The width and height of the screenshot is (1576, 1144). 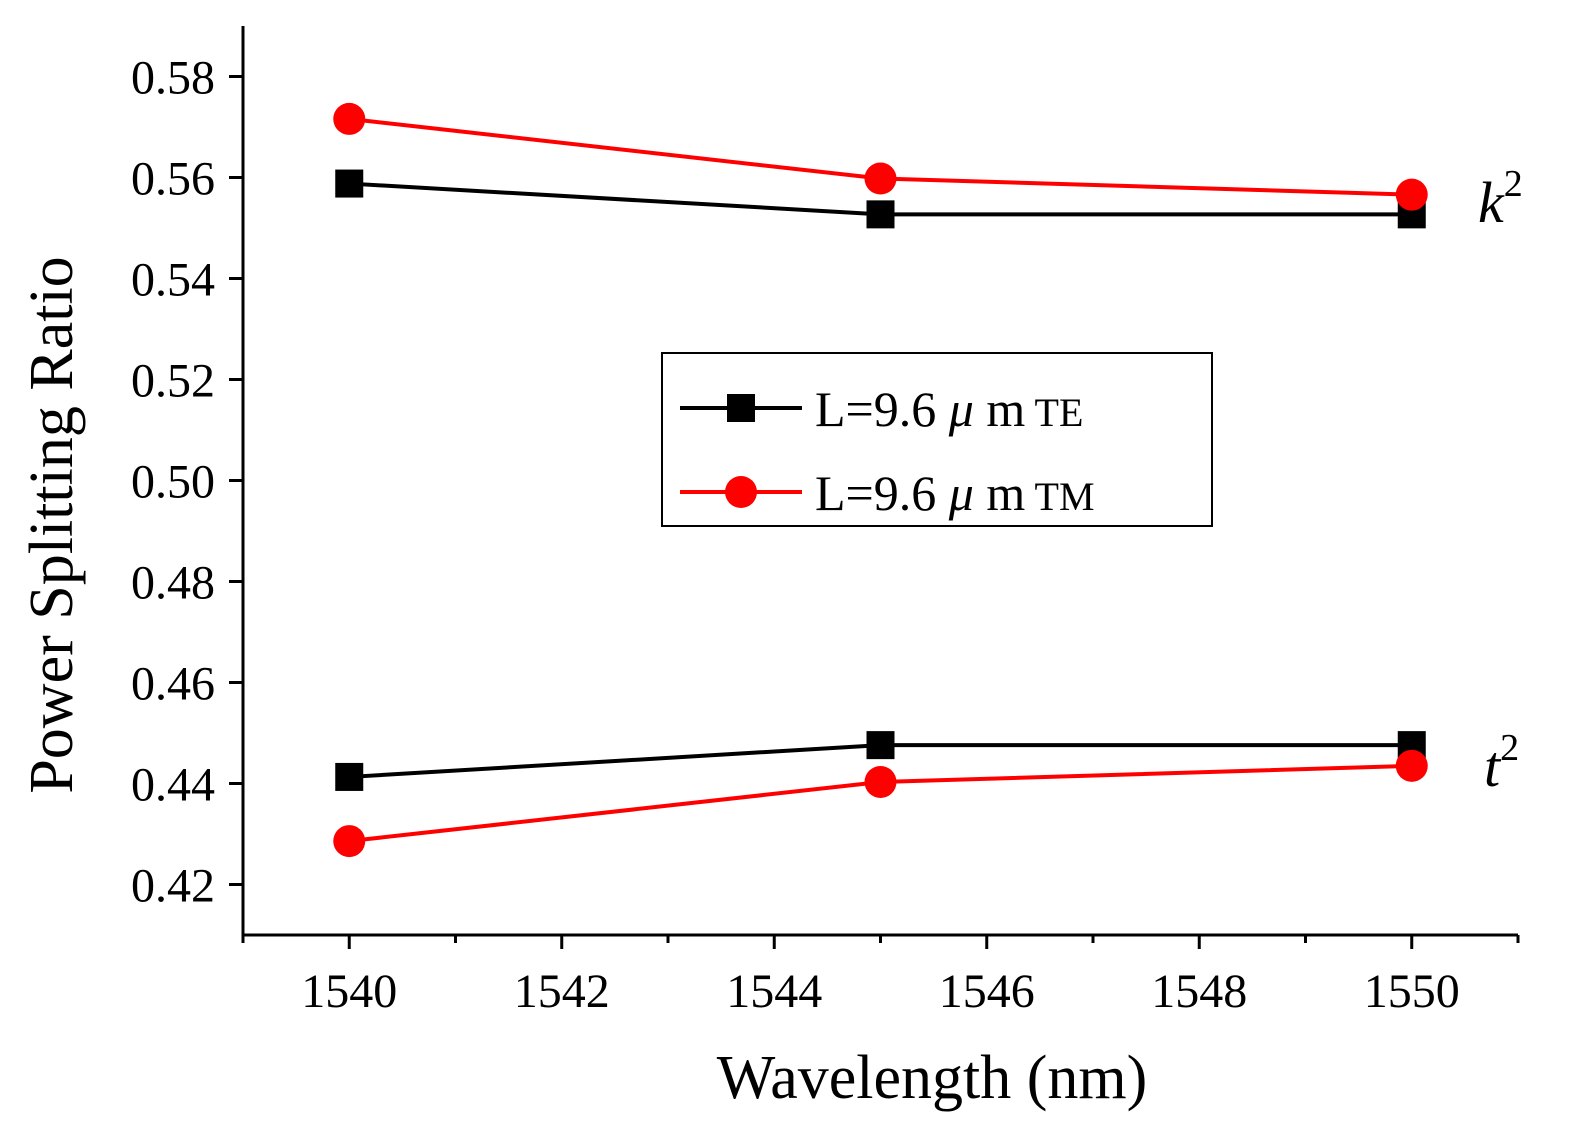 I want to click on legend-marker-tm, so click(x=741, y=492).